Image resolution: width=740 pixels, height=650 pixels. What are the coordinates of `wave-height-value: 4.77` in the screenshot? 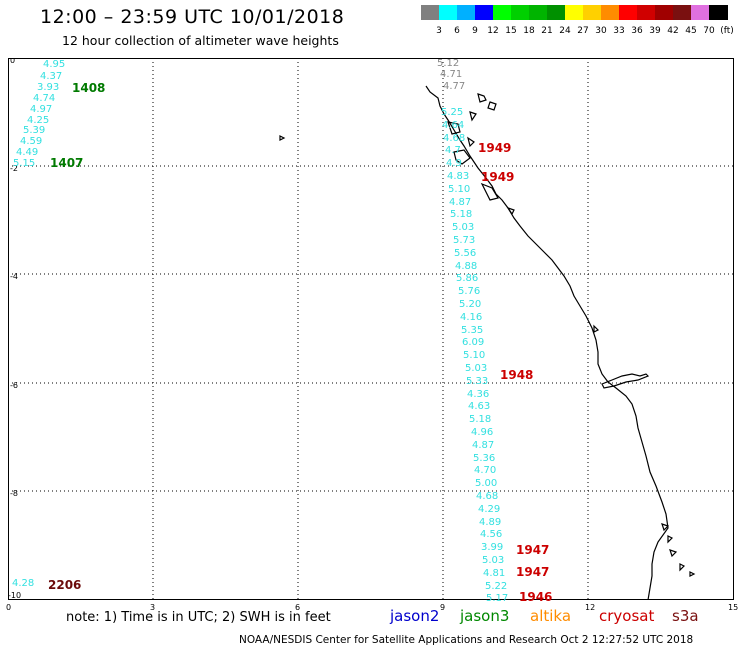 It's located at (454, 86).